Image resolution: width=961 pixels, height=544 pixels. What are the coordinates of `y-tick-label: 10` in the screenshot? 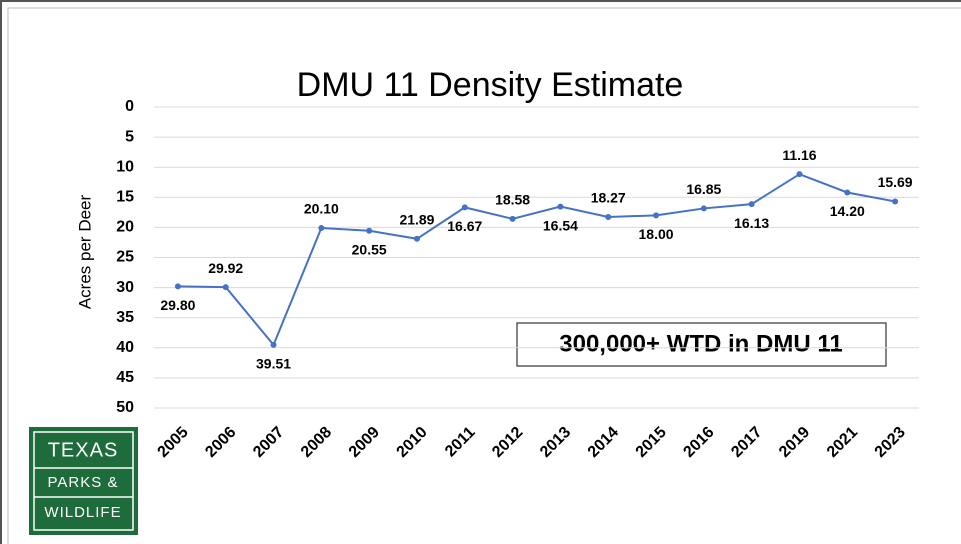 It's located at (125, 166).